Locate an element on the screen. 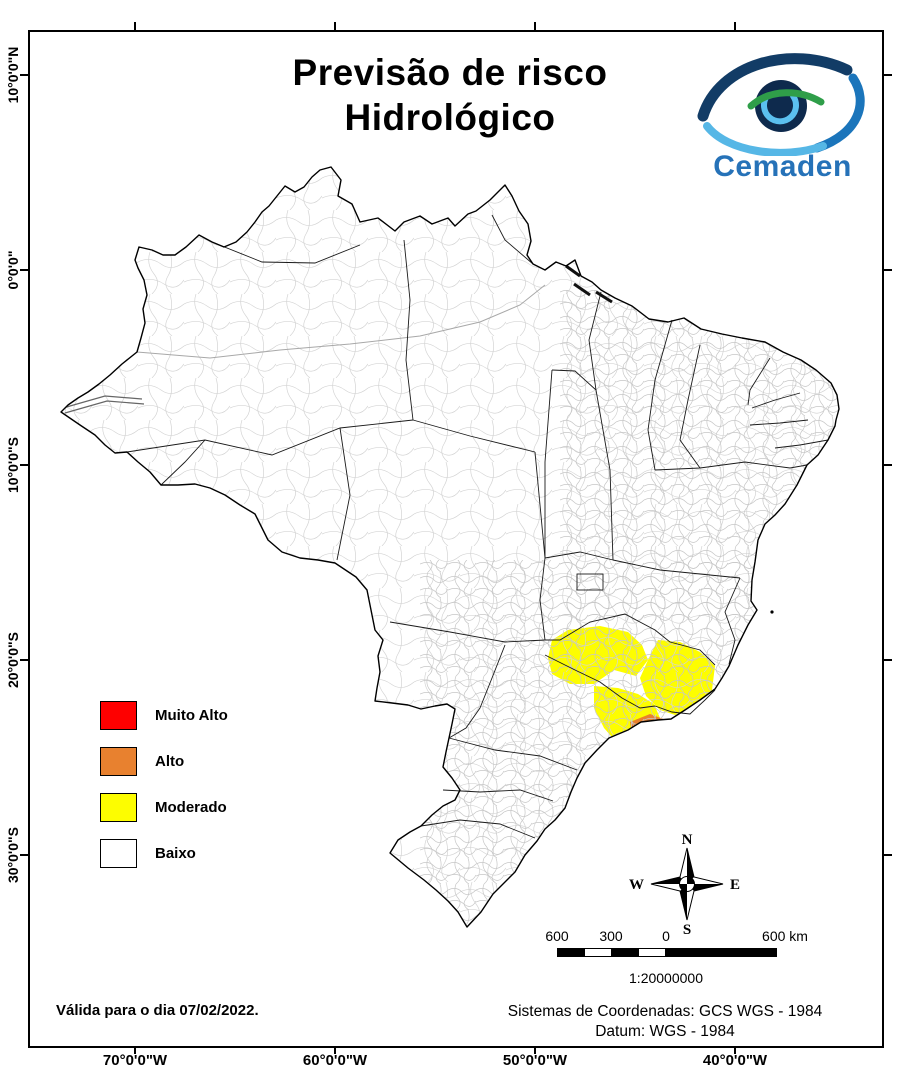 The image size is (903, 1080). cemaden-logo-graphic is located at coordinates (781, 104).